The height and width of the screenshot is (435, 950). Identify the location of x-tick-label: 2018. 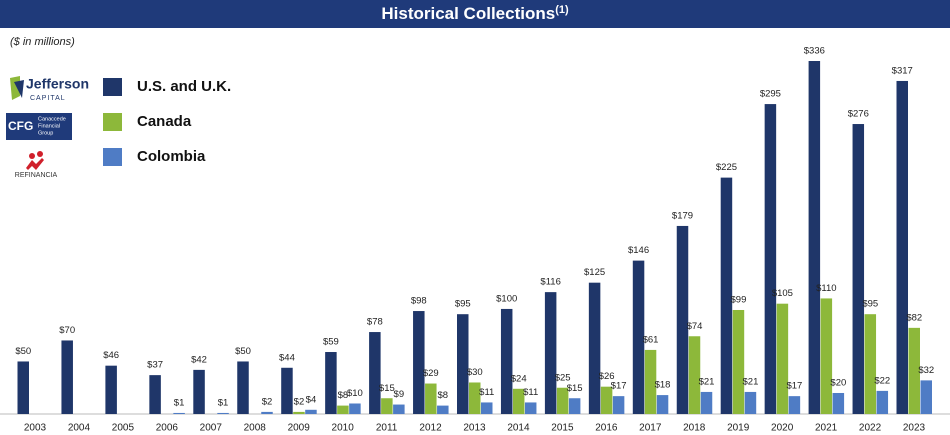
(694, 428).